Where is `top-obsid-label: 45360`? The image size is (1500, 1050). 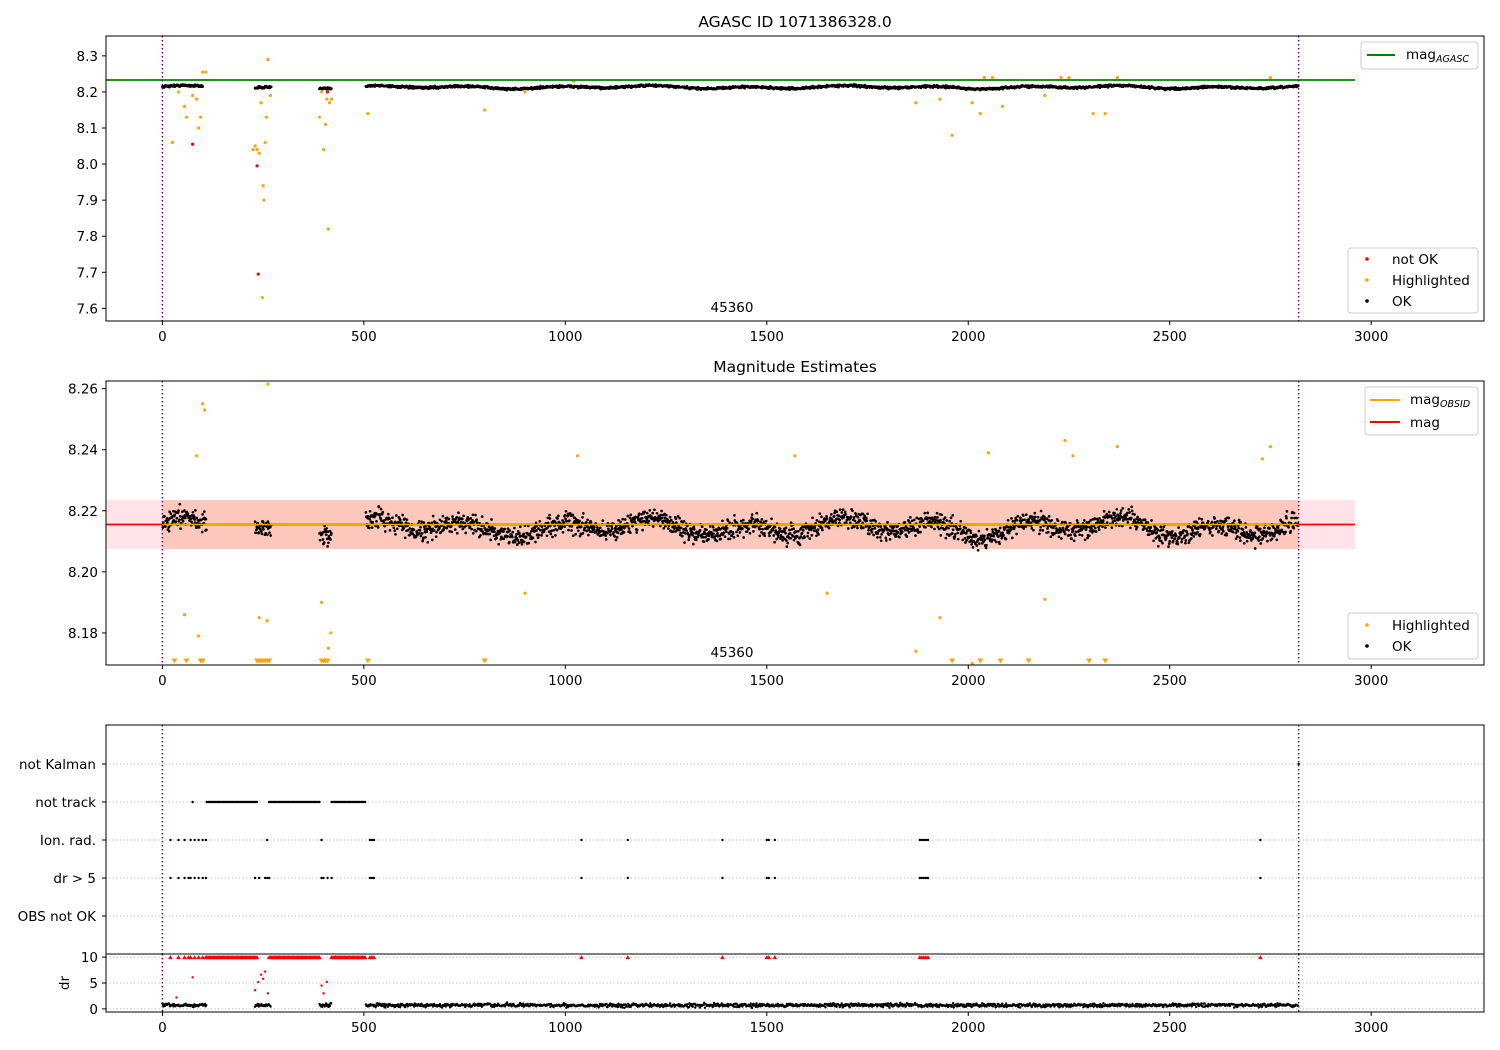
top-obsid-label: 45360 is located at coordinates (732, 308).